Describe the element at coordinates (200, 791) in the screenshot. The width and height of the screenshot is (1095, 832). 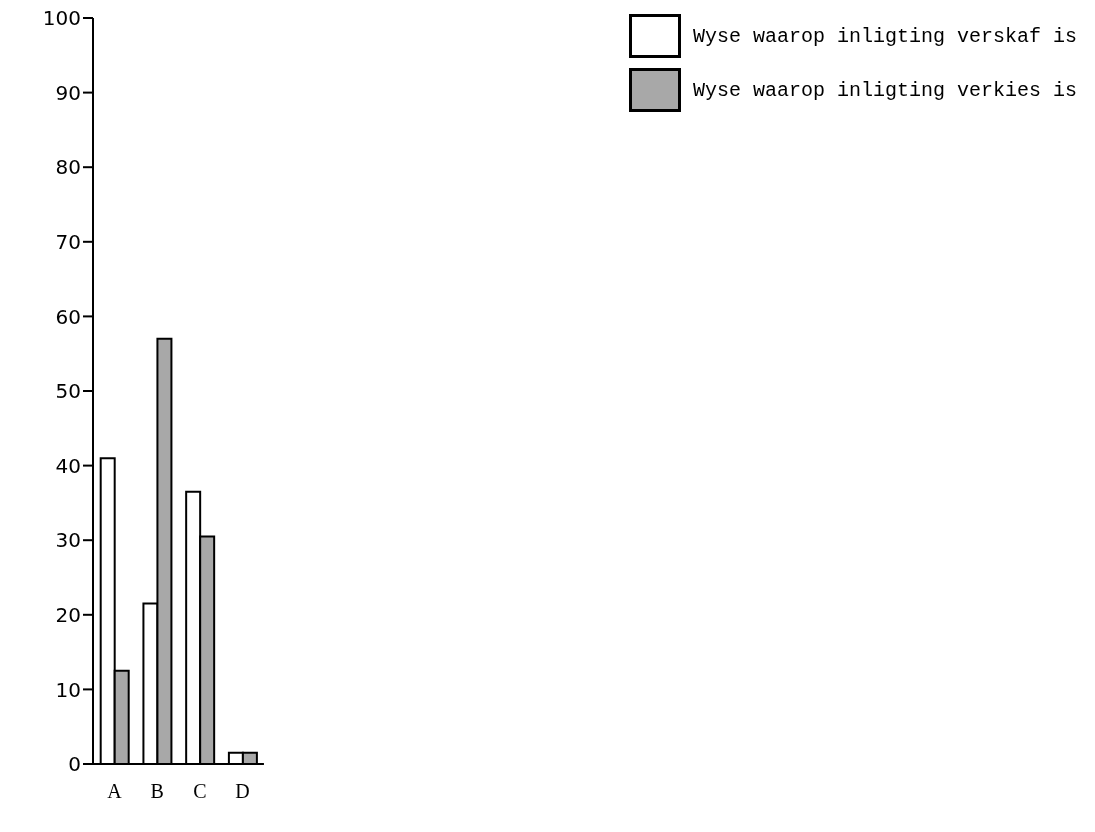
I see `x-tick-label: C` at that location.